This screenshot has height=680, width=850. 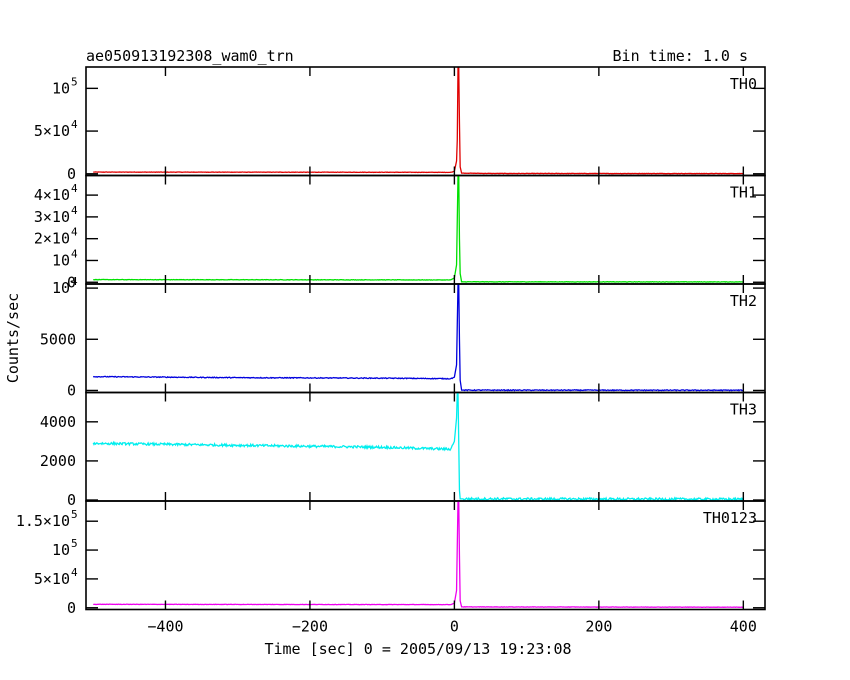 What do you see at coordinates (418, 121) in the screenshot?
I see `series-th0` at bounding box center [418, 121].